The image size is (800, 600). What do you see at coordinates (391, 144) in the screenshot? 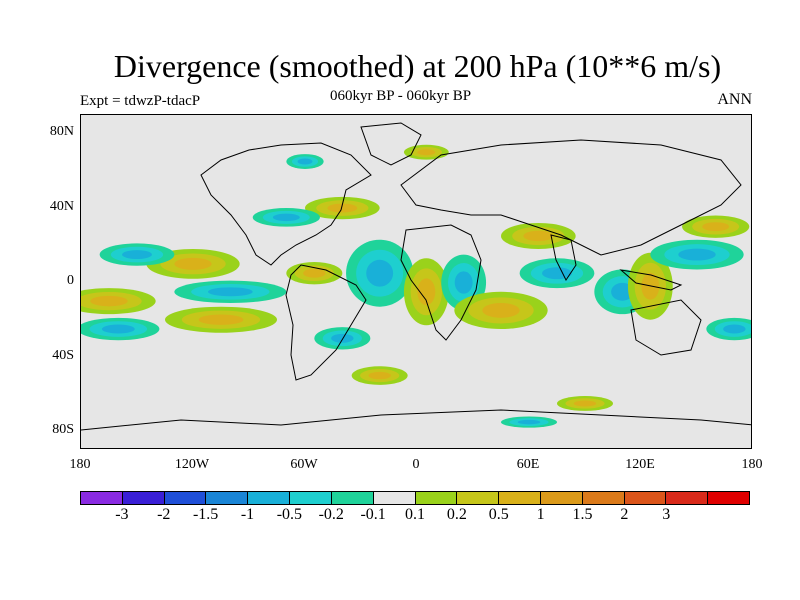
I see `coastline-greenland` at bounding box center [391, 144].